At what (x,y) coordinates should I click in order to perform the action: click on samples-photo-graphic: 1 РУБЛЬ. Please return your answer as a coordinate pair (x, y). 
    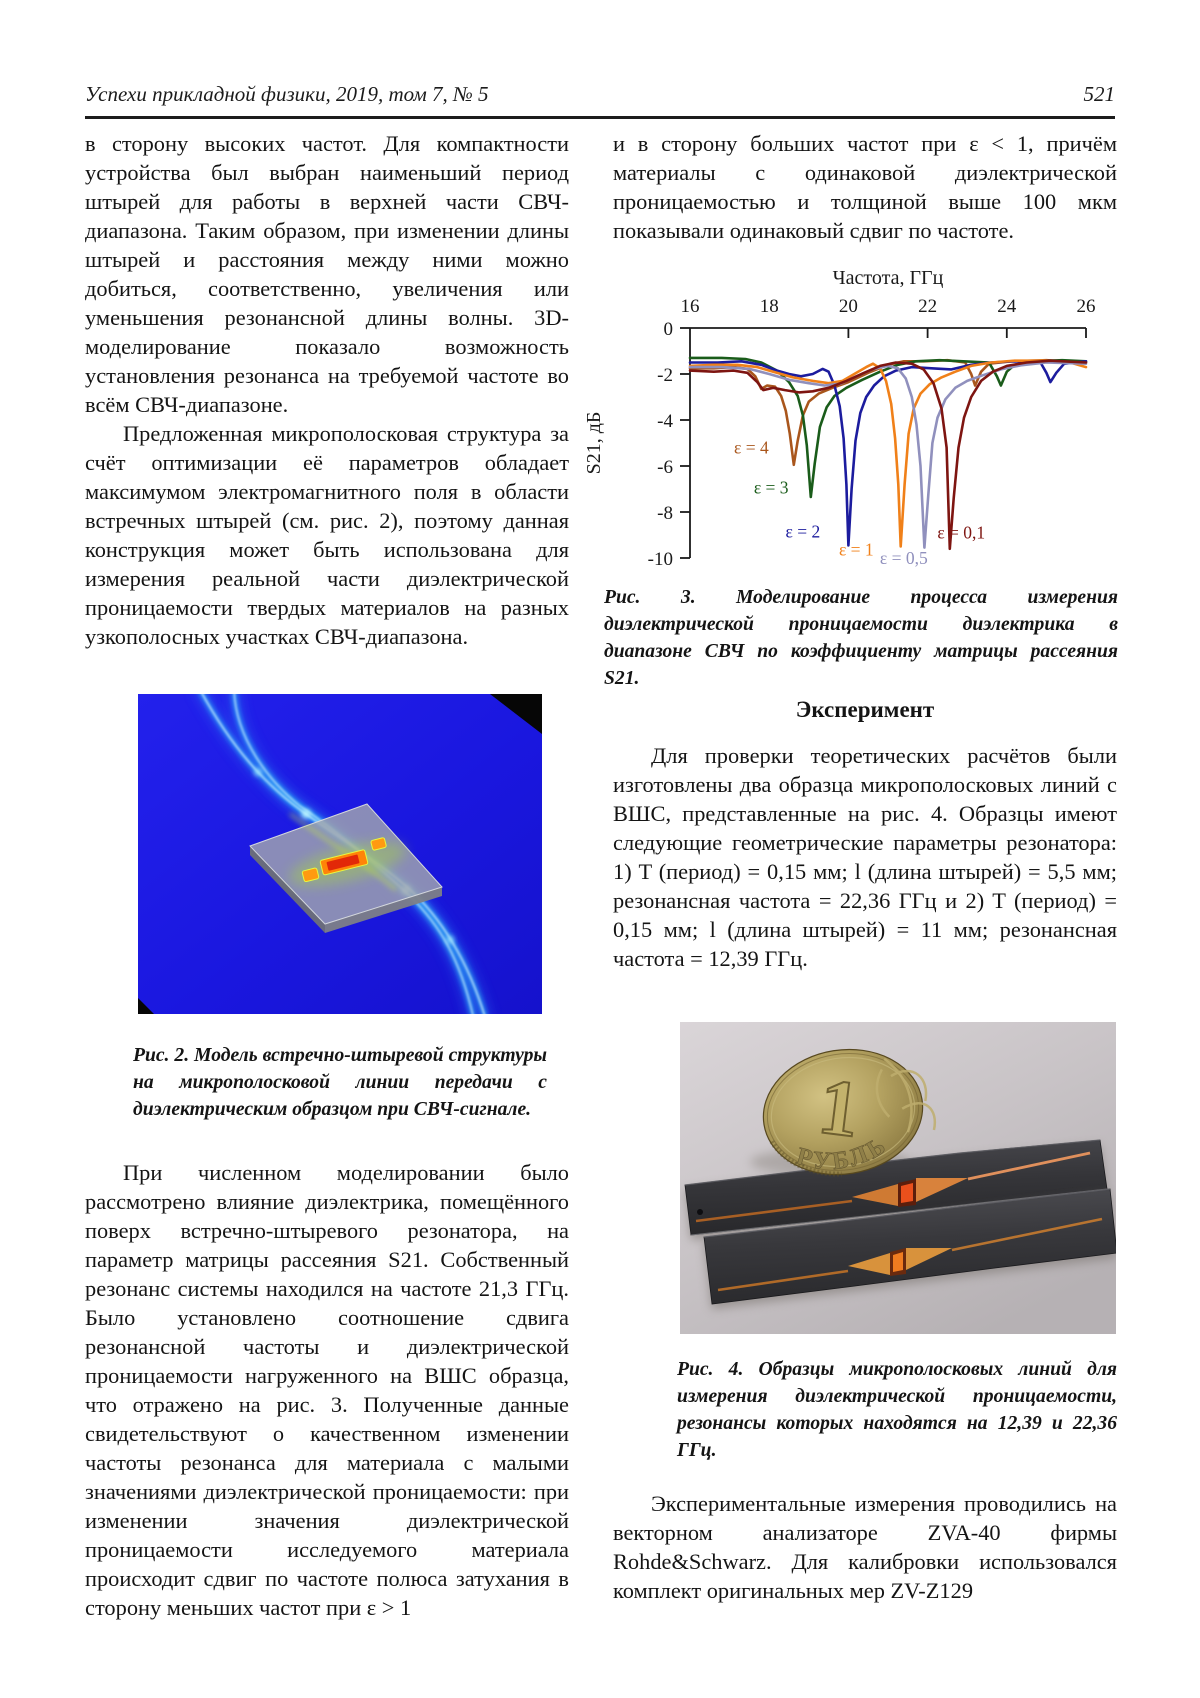
    Looking at the image, I should click on (899, 1178).